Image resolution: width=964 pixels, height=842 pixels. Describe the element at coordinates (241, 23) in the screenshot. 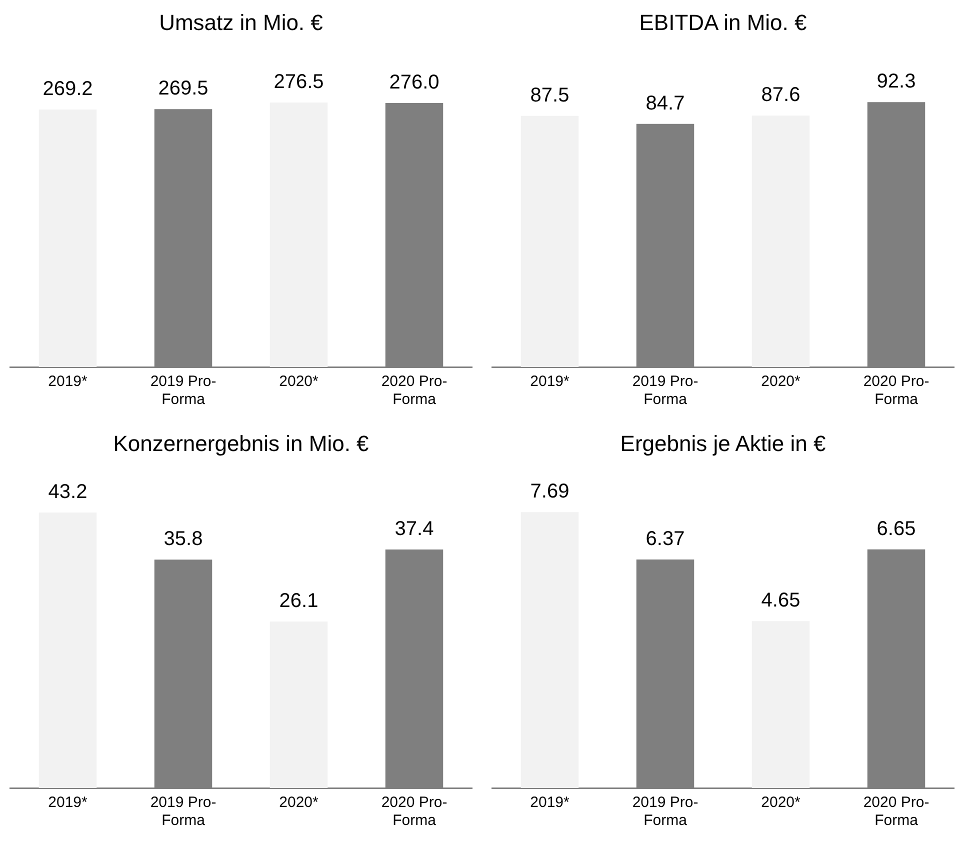

I see `chart-title: Umsatz in Mio. €` at that location.